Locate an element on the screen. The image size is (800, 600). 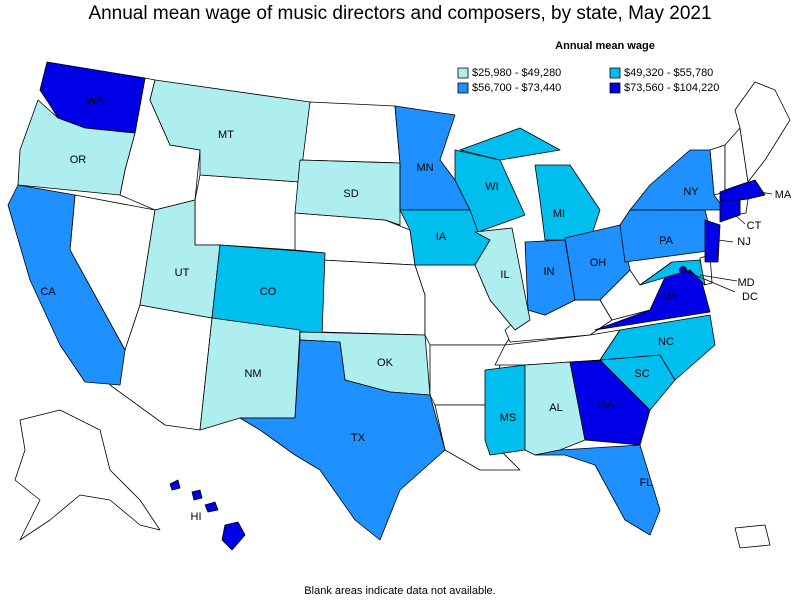
legend-label: $25,980 - $49,280 is located at coordinates (516, 73).